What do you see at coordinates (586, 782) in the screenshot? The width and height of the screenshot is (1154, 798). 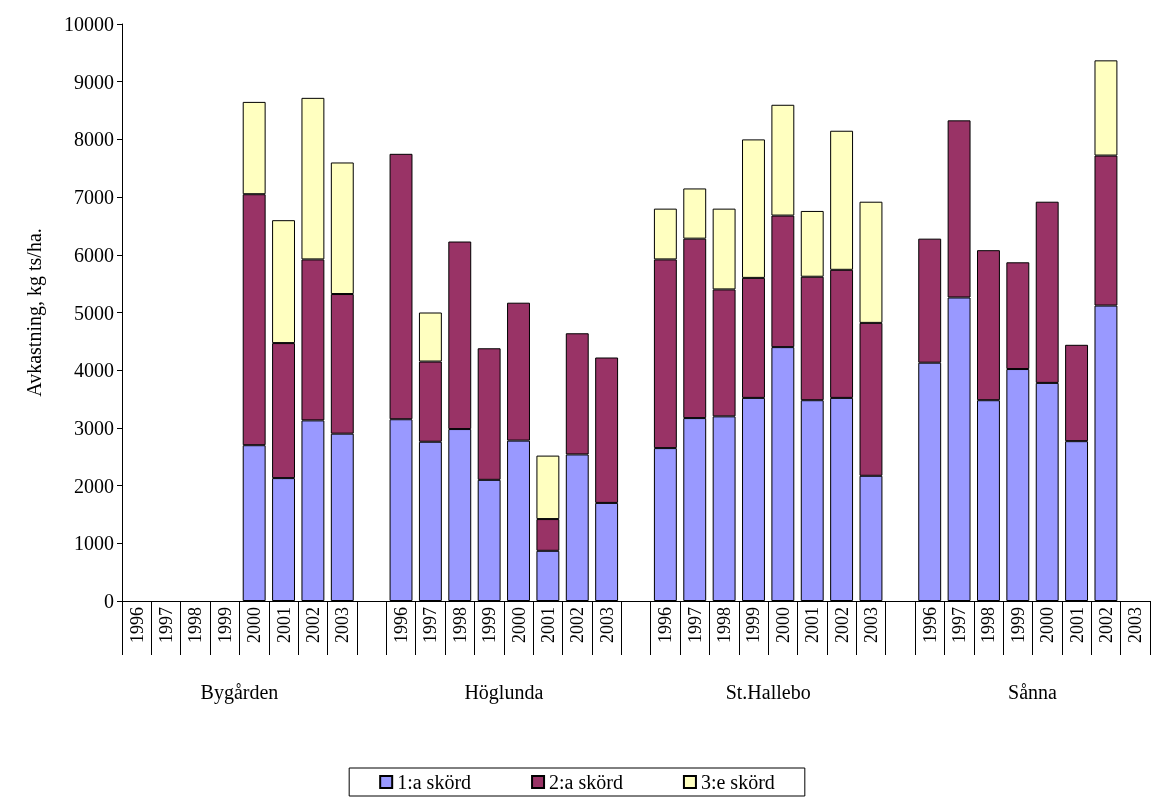 I see `legend-label: 2:a skörd` at bounding box center [586, 782].